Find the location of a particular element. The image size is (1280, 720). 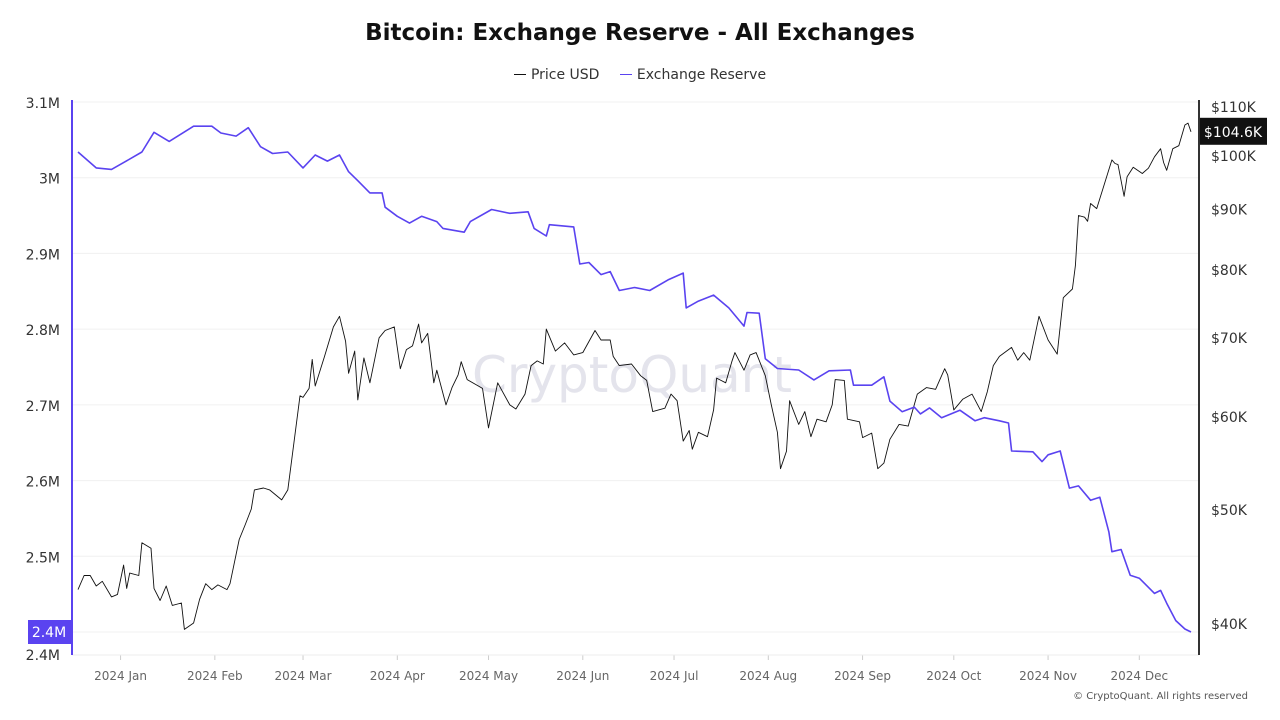

reserve-current-value: 2.4M is located at coordinates (49, 633).